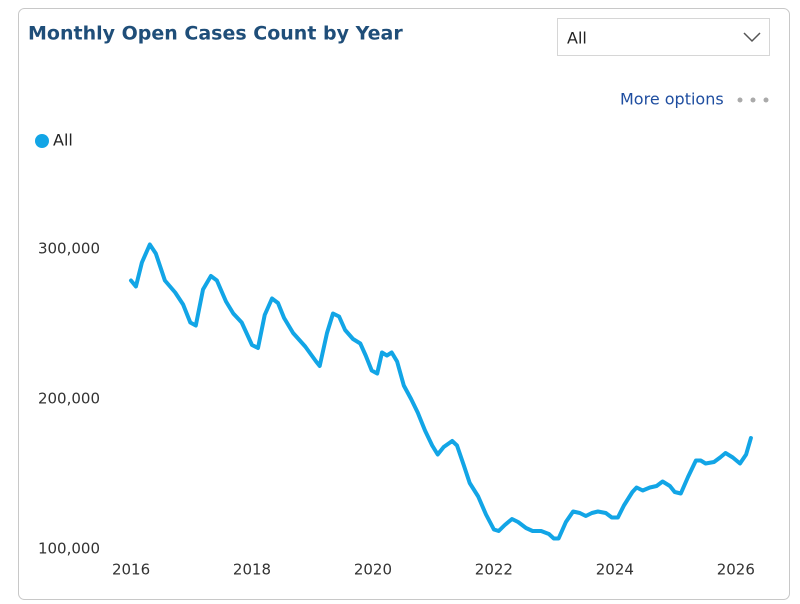 This screenshot has width=800, height=604. I want to click on chart-title: Monthly Open Cases Count by Year, so click(215, 34).